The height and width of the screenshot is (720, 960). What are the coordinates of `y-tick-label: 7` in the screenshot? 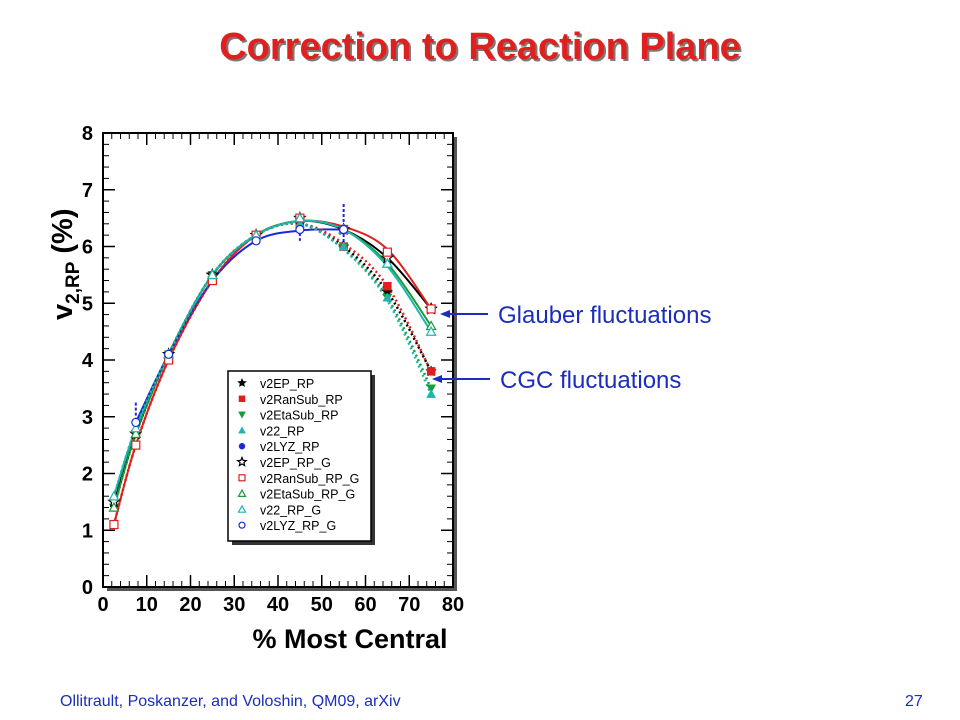 It's located at (87, 191).